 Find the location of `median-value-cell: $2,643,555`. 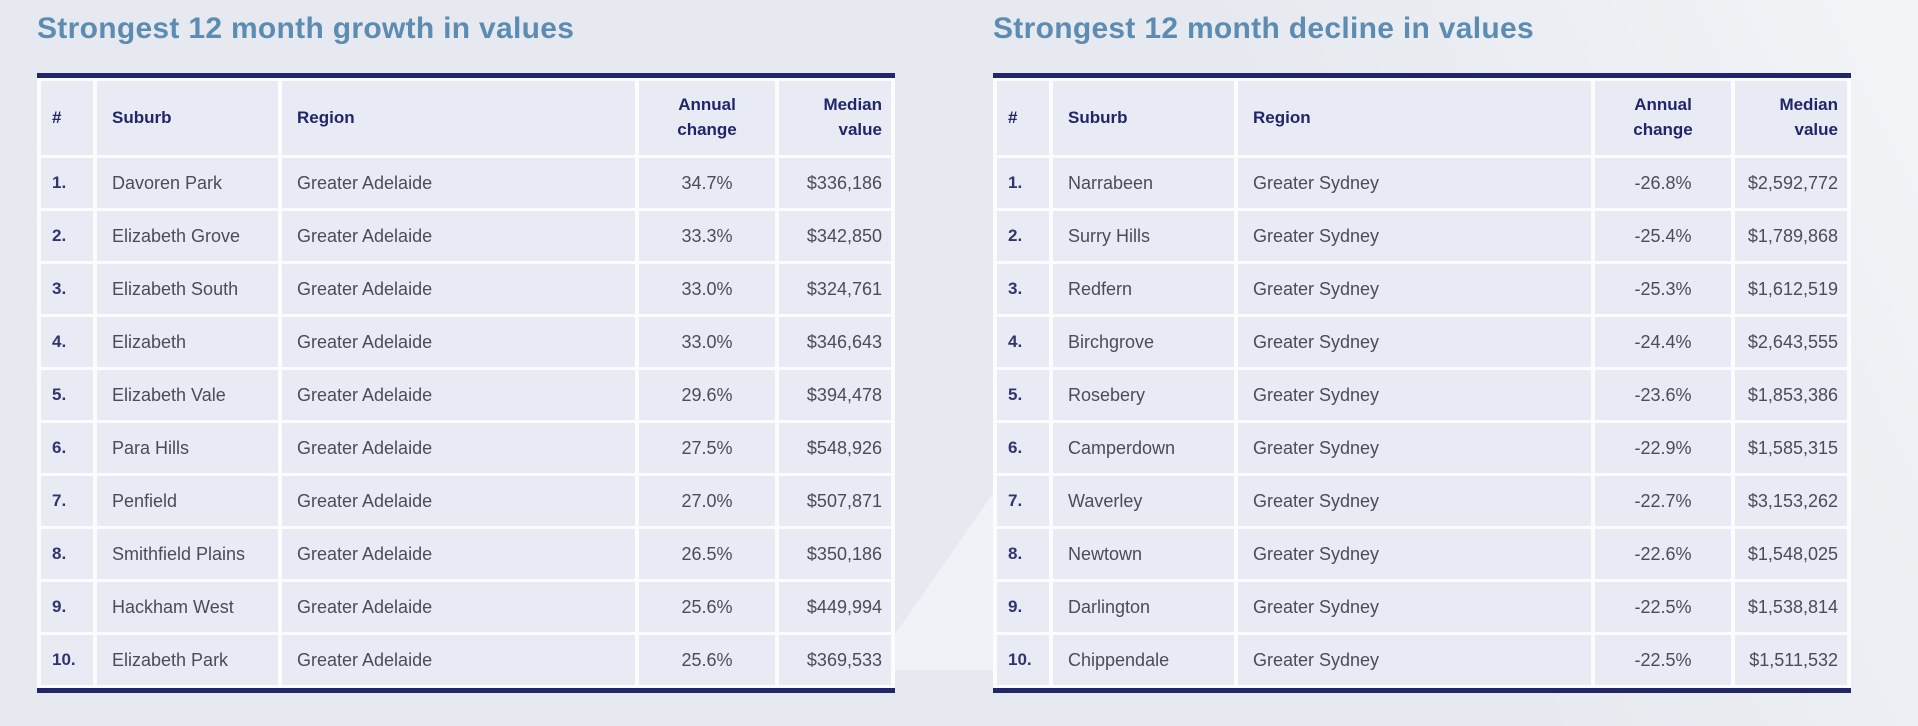

median-value-cell: $2,643,555 is located at coordinates (1791, 342).